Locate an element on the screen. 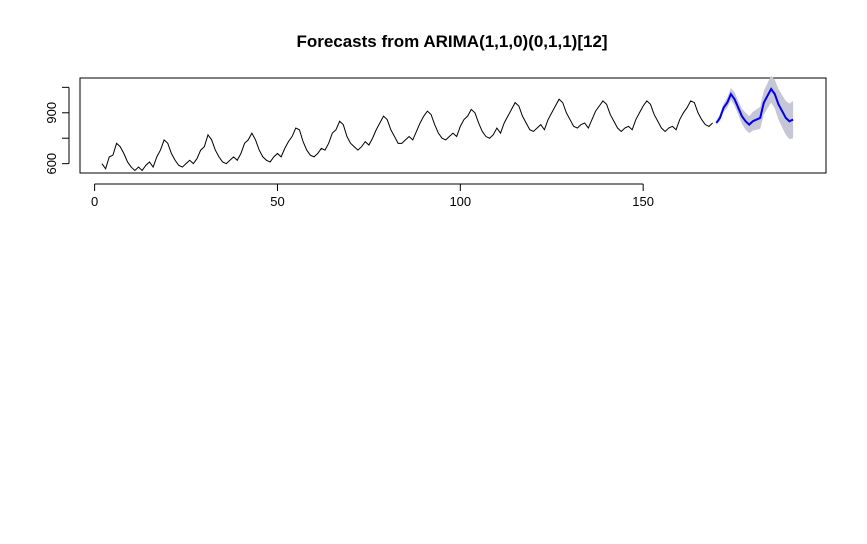 This screenshot has width=867, height=544. x-tick-label: 0 is located at coordinates (94, 201).